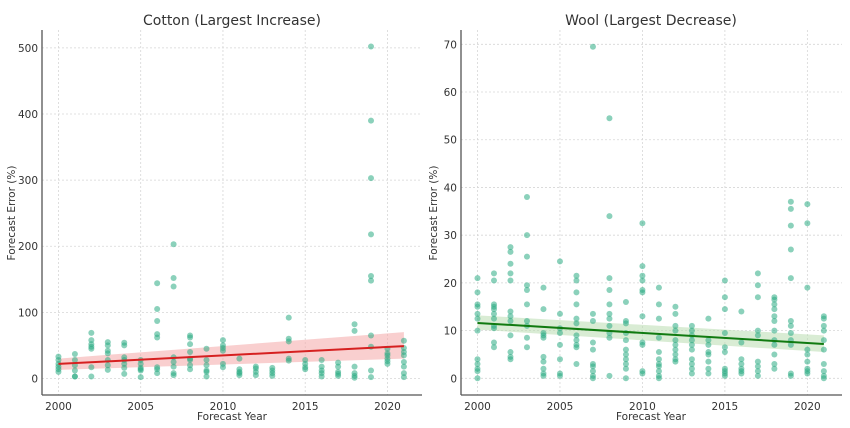  Describe the element at coordinates (387, 407) in the screenshot. I see `x-tick-label: 2020` at that location.